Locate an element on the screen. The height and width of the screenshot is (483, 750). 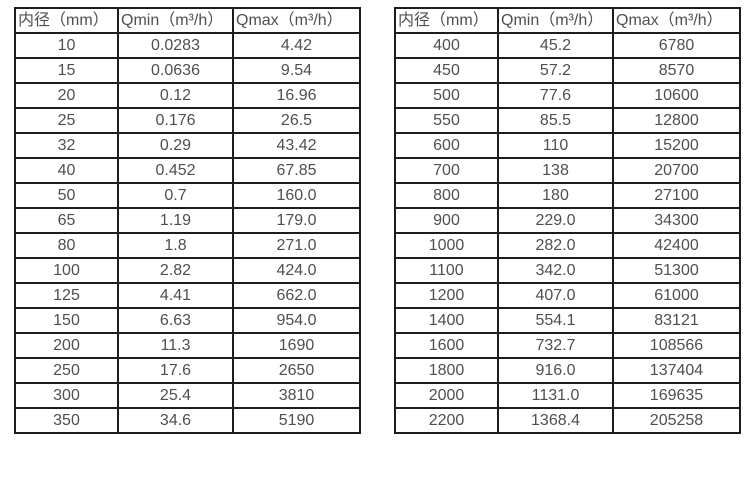
table-cell: 0.176 is located at coordinates (175, 120).